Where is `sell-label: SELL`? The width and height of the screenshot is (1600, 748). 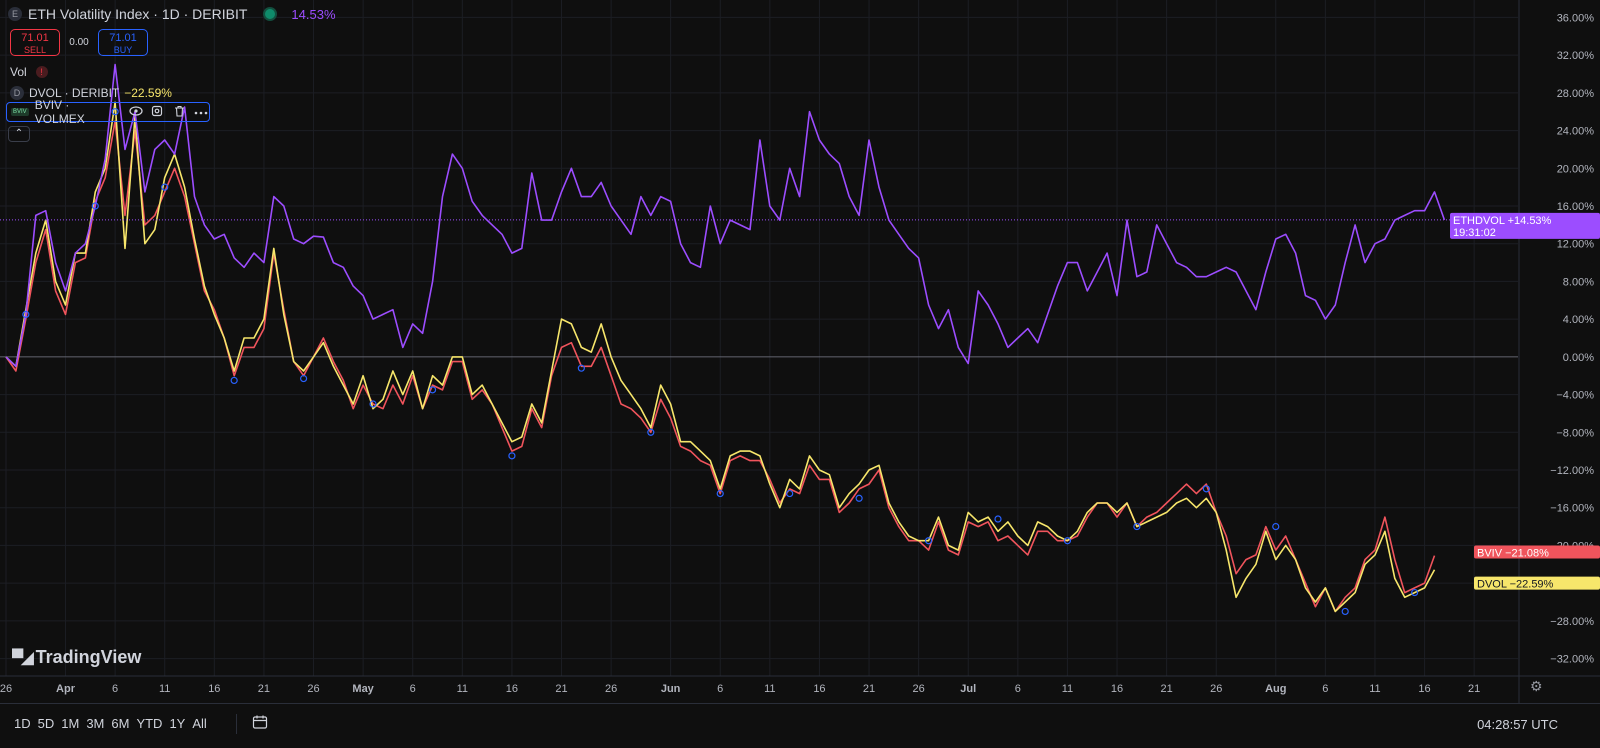
sell-label: SELL is located at coordinates (35, 50).